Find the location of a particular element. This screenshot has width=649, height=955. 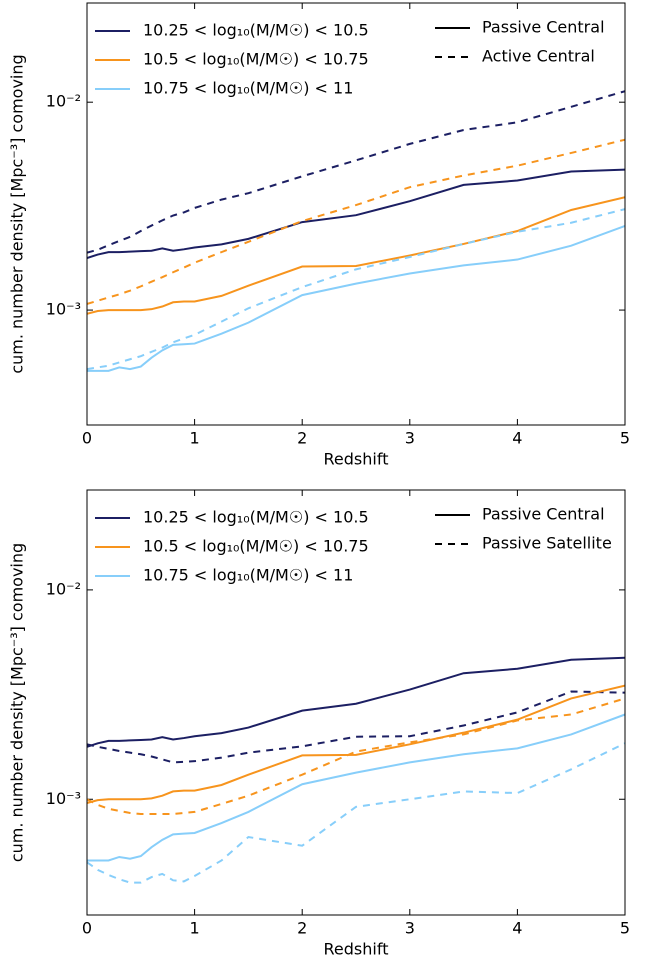

legend-label: Passive Satellite is located at coordinates (547, 543).